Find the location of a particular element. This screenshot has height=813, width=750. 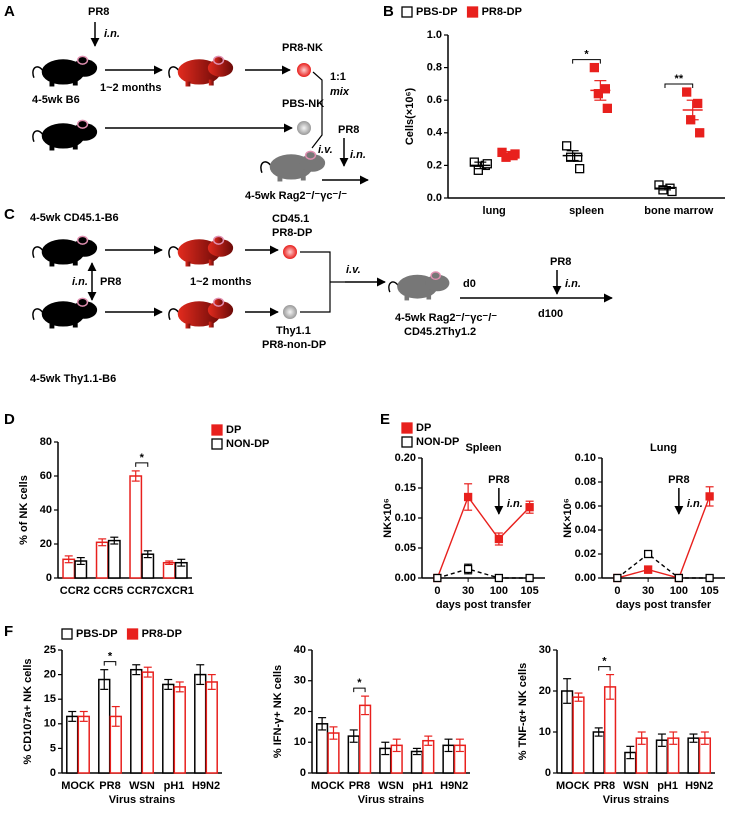

annotation: i.n. is located at coordinates (695, 504).